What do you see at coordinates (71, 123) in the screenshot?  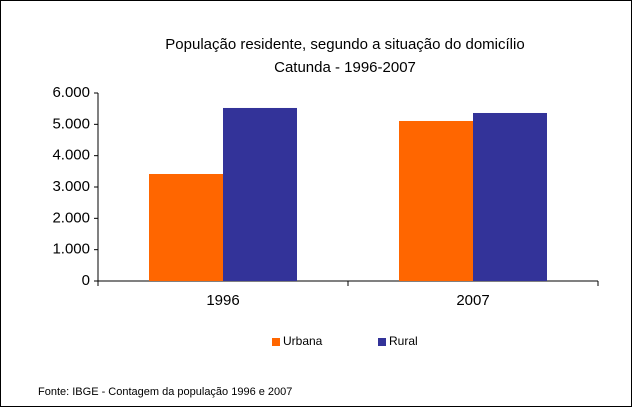 I see `y-tick-label: 5.000` at bounding box center [71, 123].